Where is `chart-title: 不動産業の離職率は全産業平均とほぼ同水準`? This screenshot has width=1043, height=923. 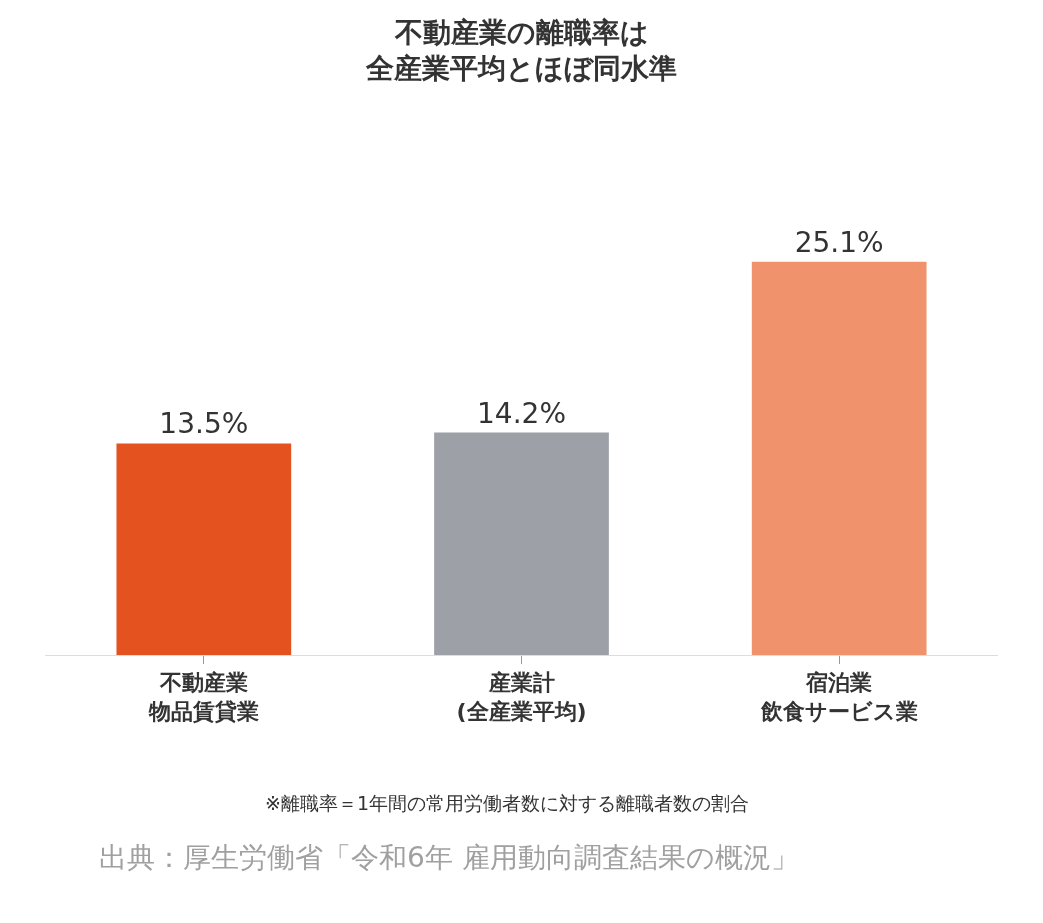 chart-title: 不動産業の離職率は全産業平均とほぼ同水準 is located at coordinates (521, 50).